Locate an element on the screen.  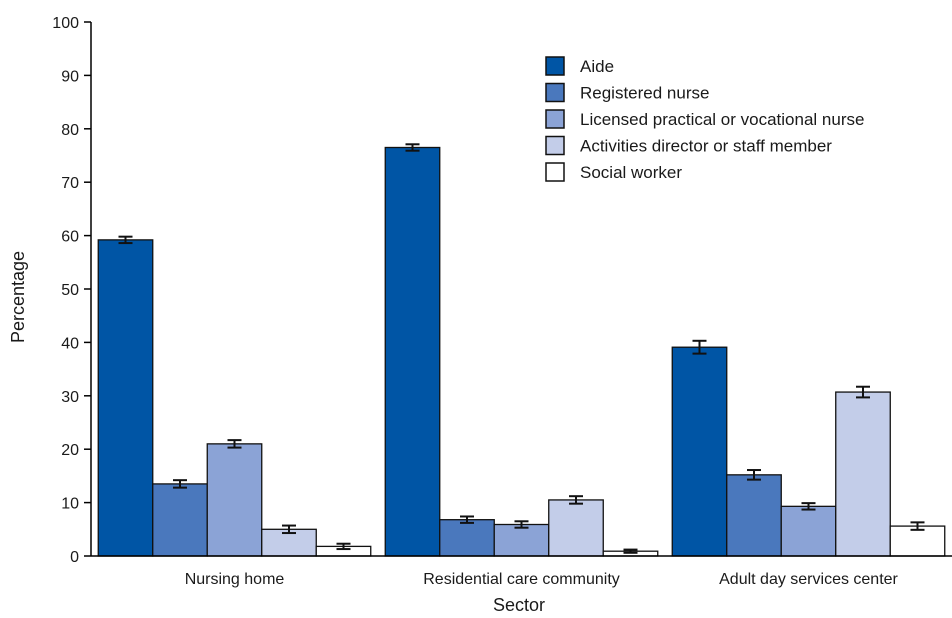
y-tick-label: 50 is located at coordinates (70, 290).